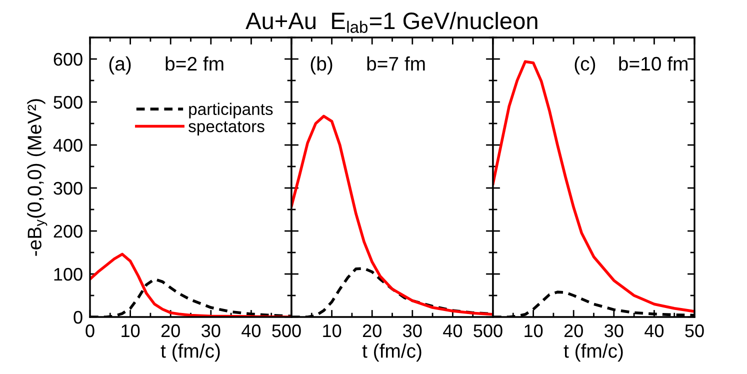 This screenshot has height=374, width=747. I want to click on legend-label: spectators, so click(226, 128).